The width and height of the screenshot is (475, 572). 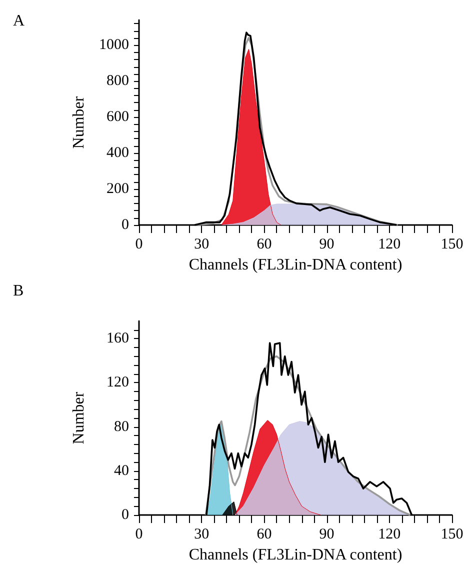 I want to click on y-tick-label: 120, so click(x=117, y=382).